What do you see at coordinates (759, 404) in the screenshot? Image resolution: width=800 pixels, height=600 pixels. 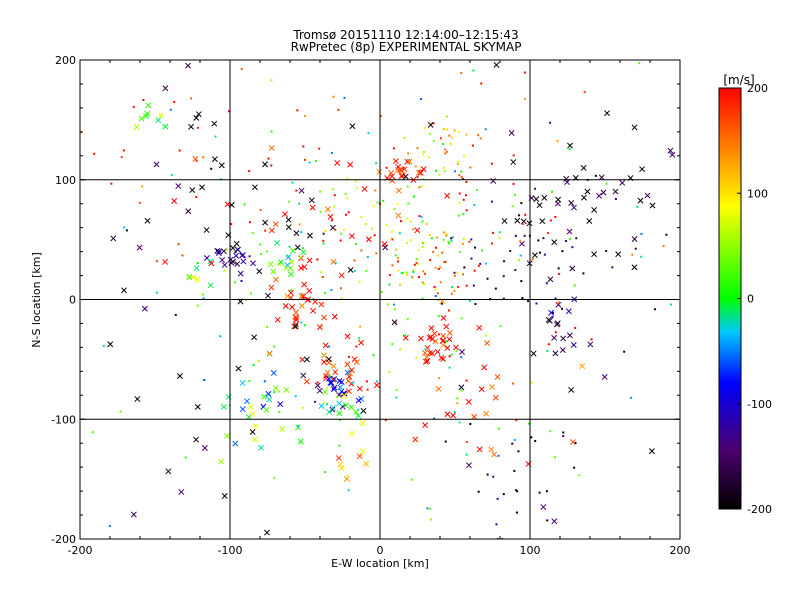 I see `colorbar-tick-label: -100` at bounding box center [759, 404].